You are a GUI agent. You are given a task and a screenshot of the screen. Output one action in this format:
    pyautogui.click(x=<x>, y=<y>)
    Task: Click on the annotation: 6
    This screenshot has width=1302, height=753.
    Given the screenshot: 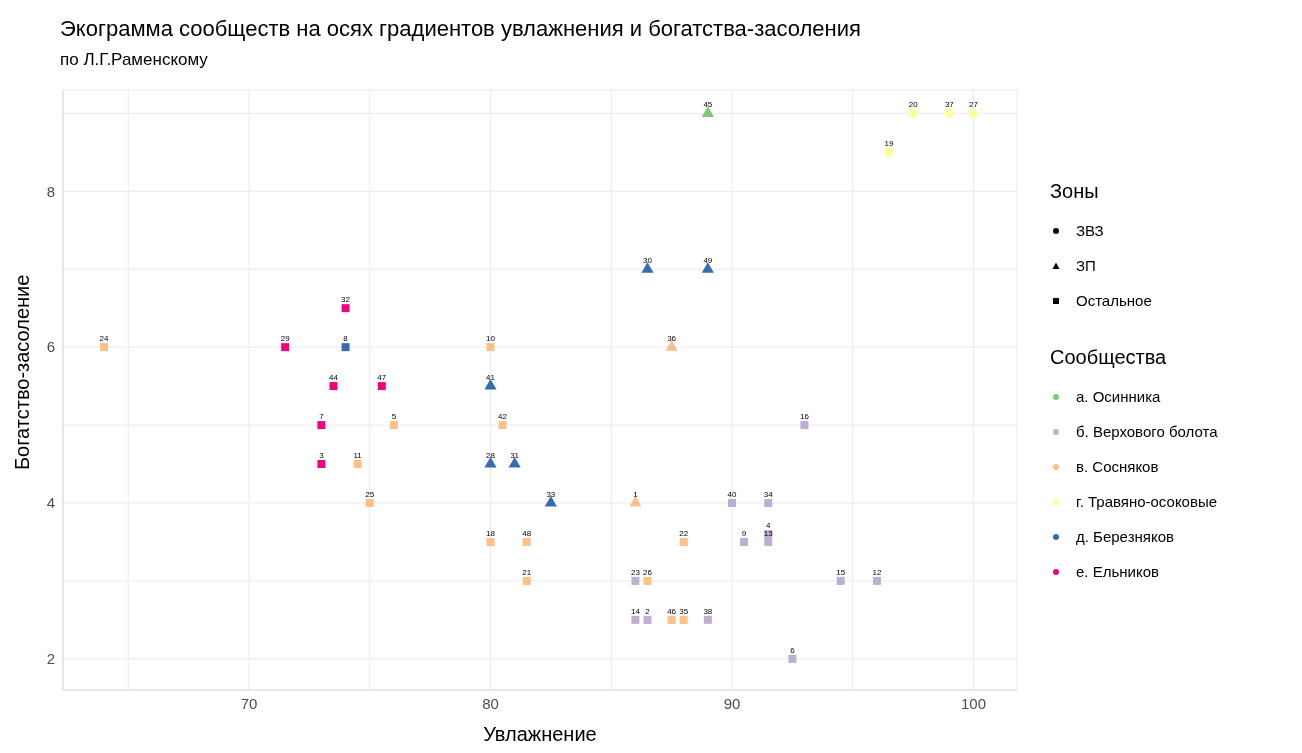 What is the action you would take?
    pyautogui.click(x=793, y=650)
    